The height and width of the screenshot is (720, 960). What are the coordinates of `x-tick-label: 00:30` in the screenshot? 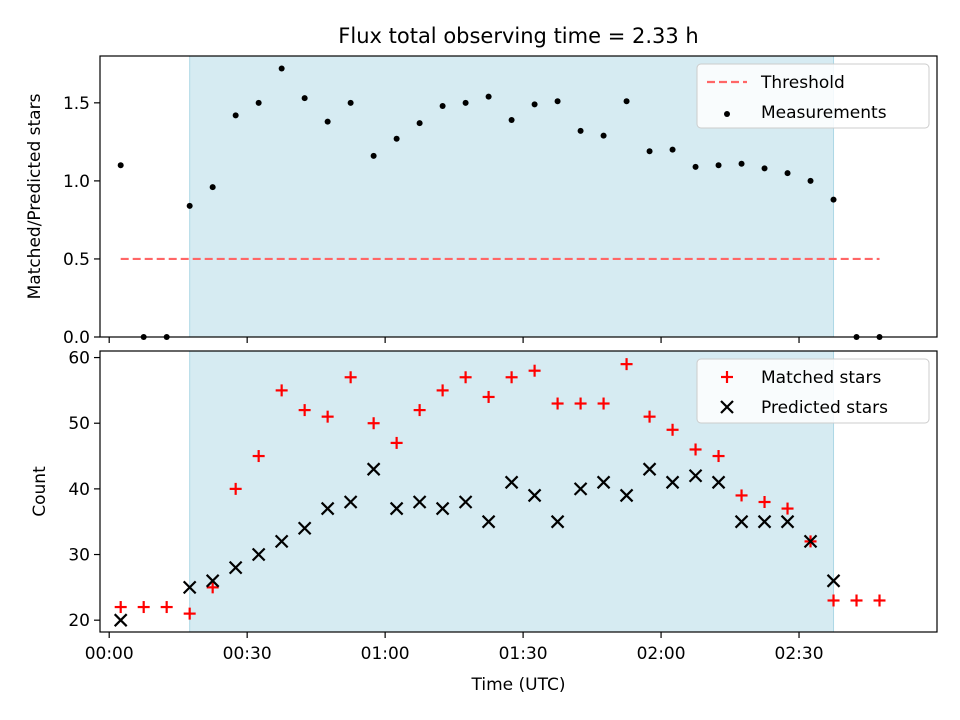 It's located at (247, 654).